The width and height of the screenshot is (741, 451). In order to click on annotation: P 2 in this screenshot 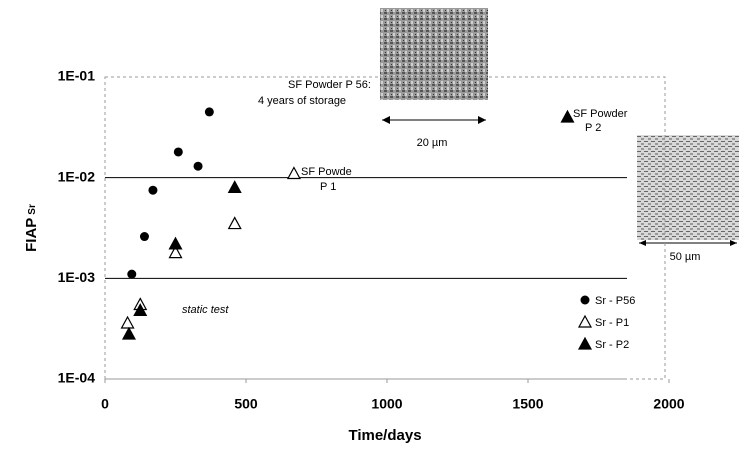, I will do `click(593, 128)`.